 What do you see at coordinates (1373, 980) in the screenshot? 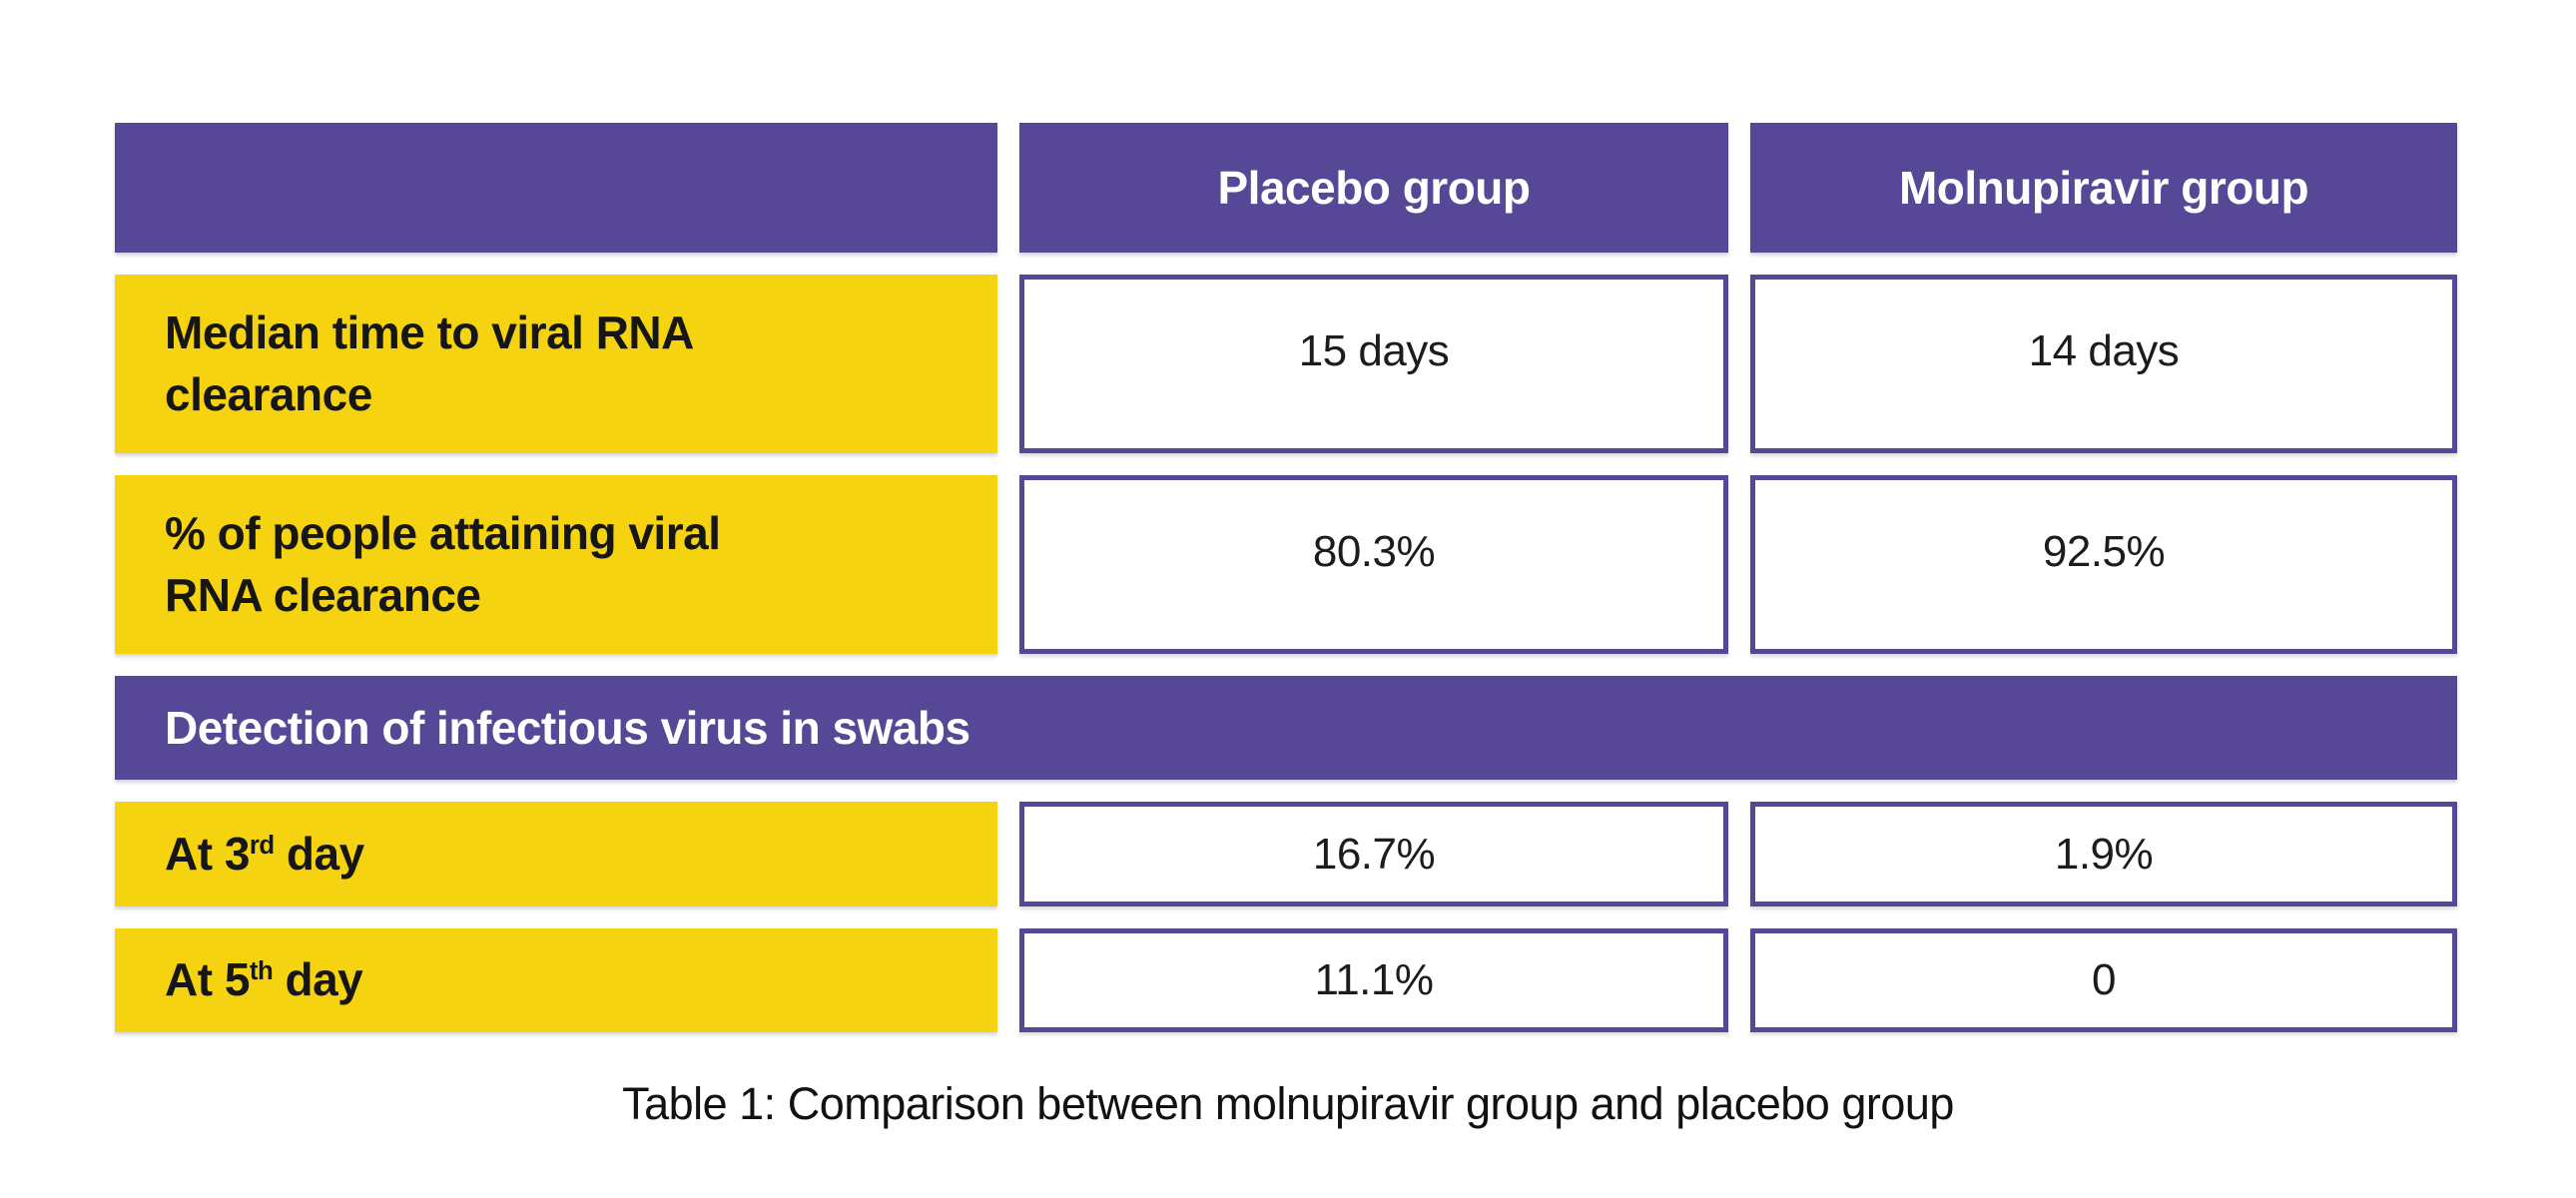
I see `value-day-5-placebo: 11.1%` at bounding box center [1373, 980].